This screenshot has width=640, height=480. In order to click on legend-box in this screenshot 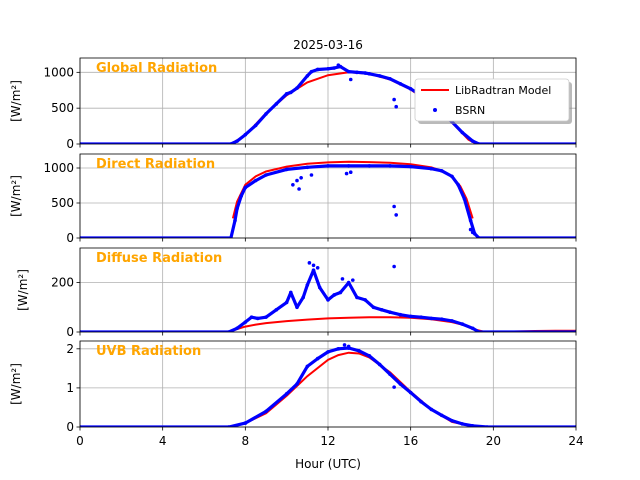, I will do `click(492, 100)`.